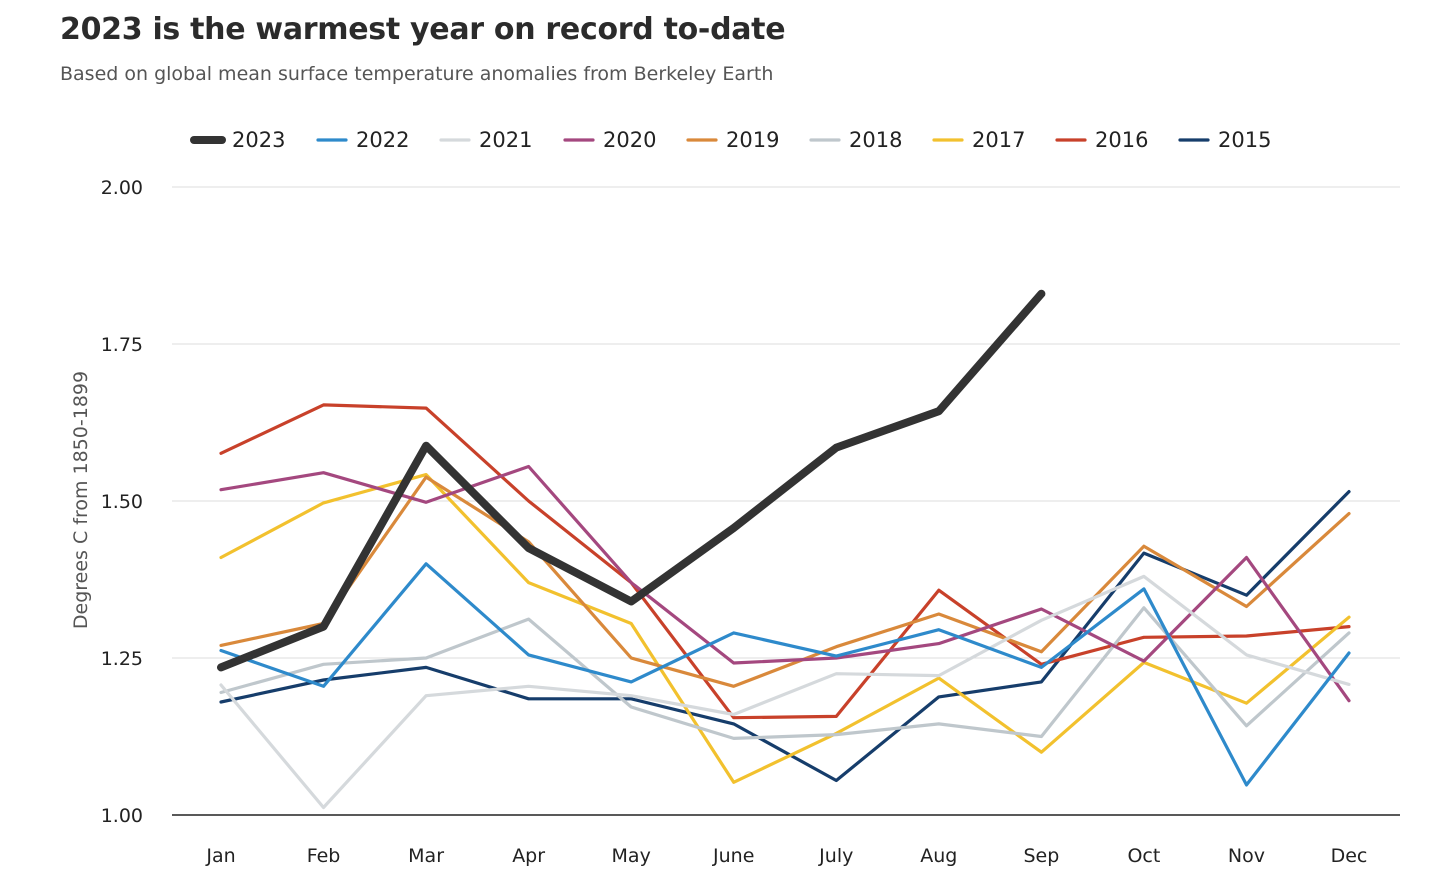 This screenshot has width=1456, height=883. I want to click on y-tick-label: 1.00, so click(122, 816).